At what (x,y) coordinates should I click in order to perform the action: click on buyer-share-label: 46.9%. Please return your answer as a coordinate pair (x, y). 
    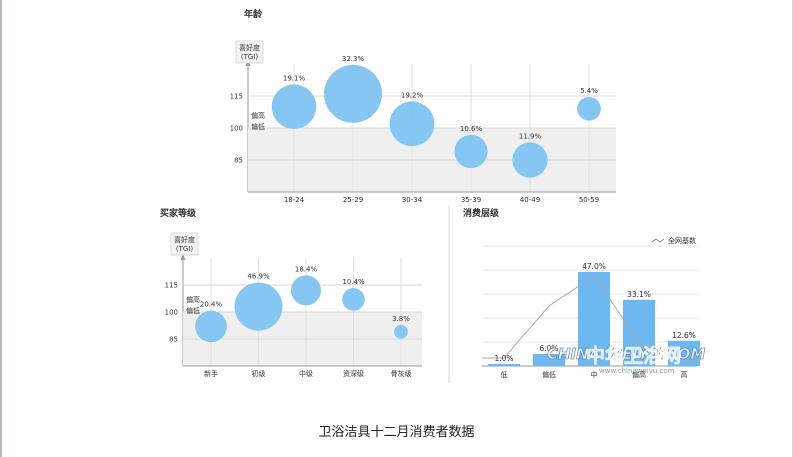
    Looking at the image, I should click on (258, 277).